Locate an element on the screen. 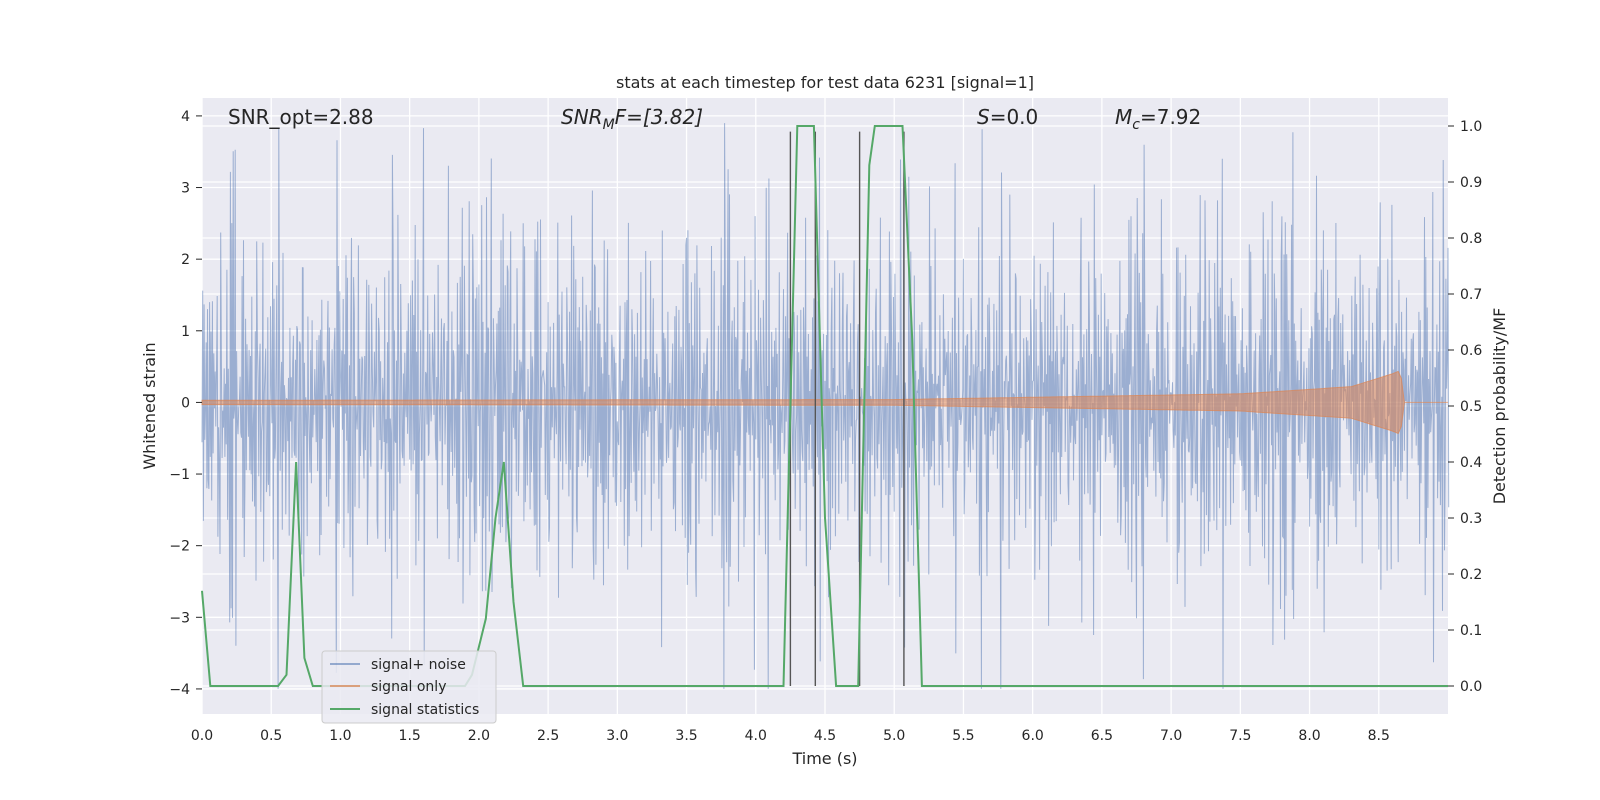  y2-tick-label: 0.2 is located at coordinates (1471, 575).